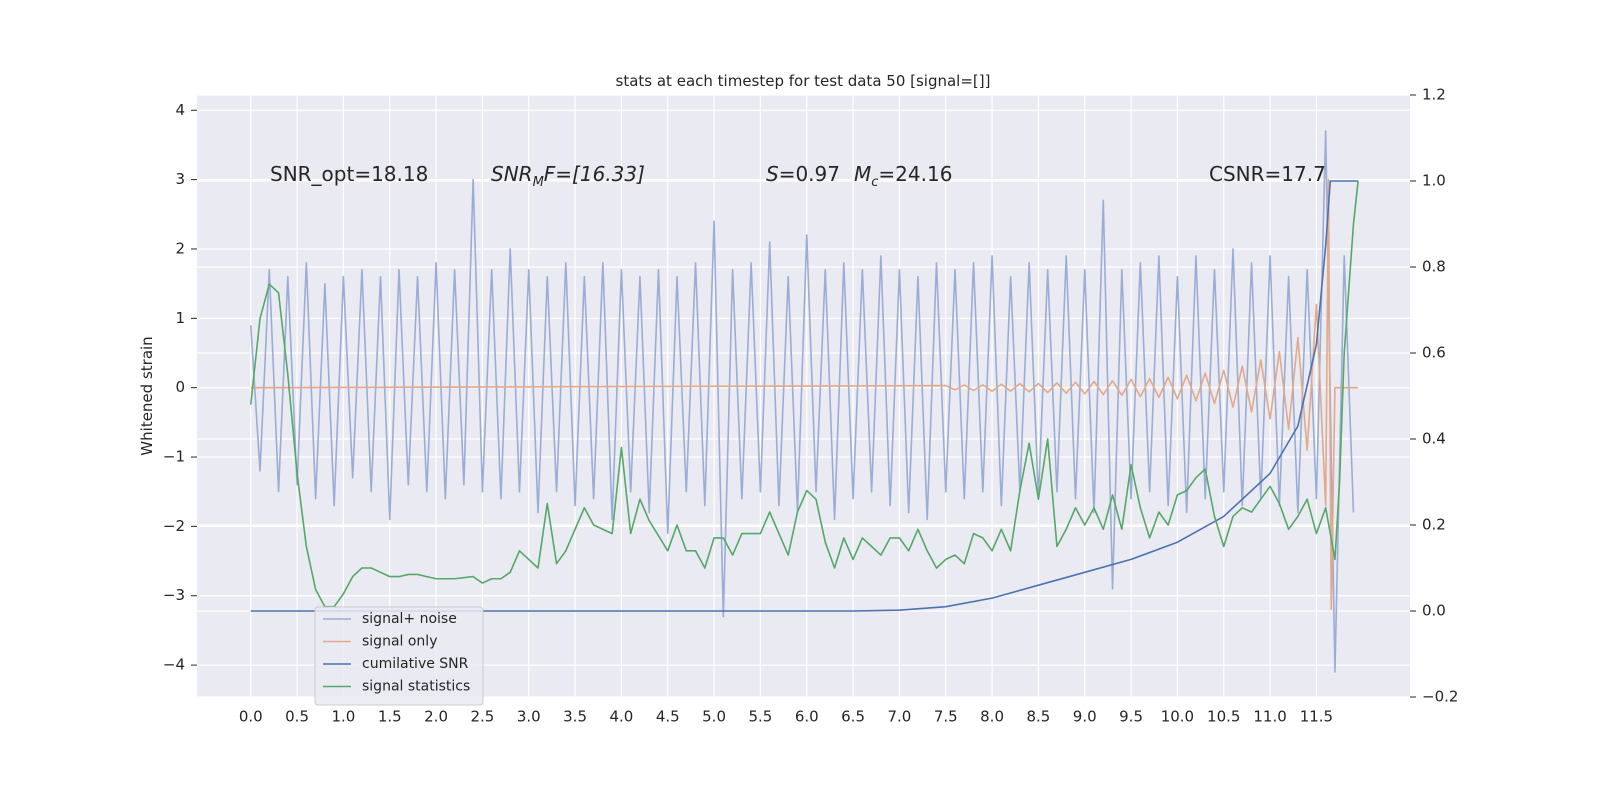  I want to click on x-tick-label: 10.5, so click(1223, 717).